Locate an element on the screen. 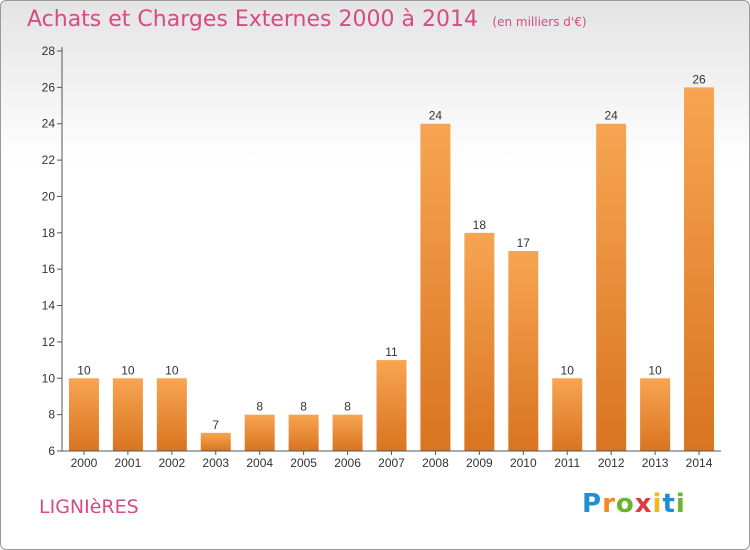 The height and width of the screenshot is (550, 750). logo-letter: t is located at coordinates (669, 504).